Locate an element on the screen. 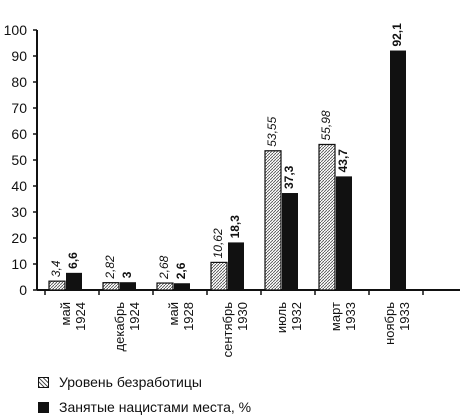  legend-swatch-unemployment is located at coordinates (43, 382).